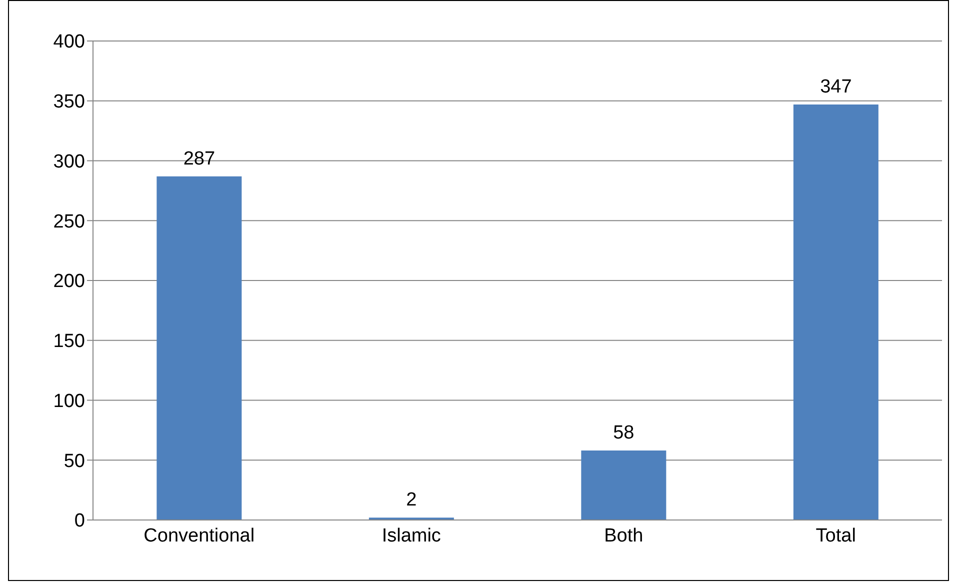 This screenshot has height=582, width=957. What do you see at coordinates (69, 221) in the screenshot?
I see `y-tick-label: 250` at bounding box center [69, 221].